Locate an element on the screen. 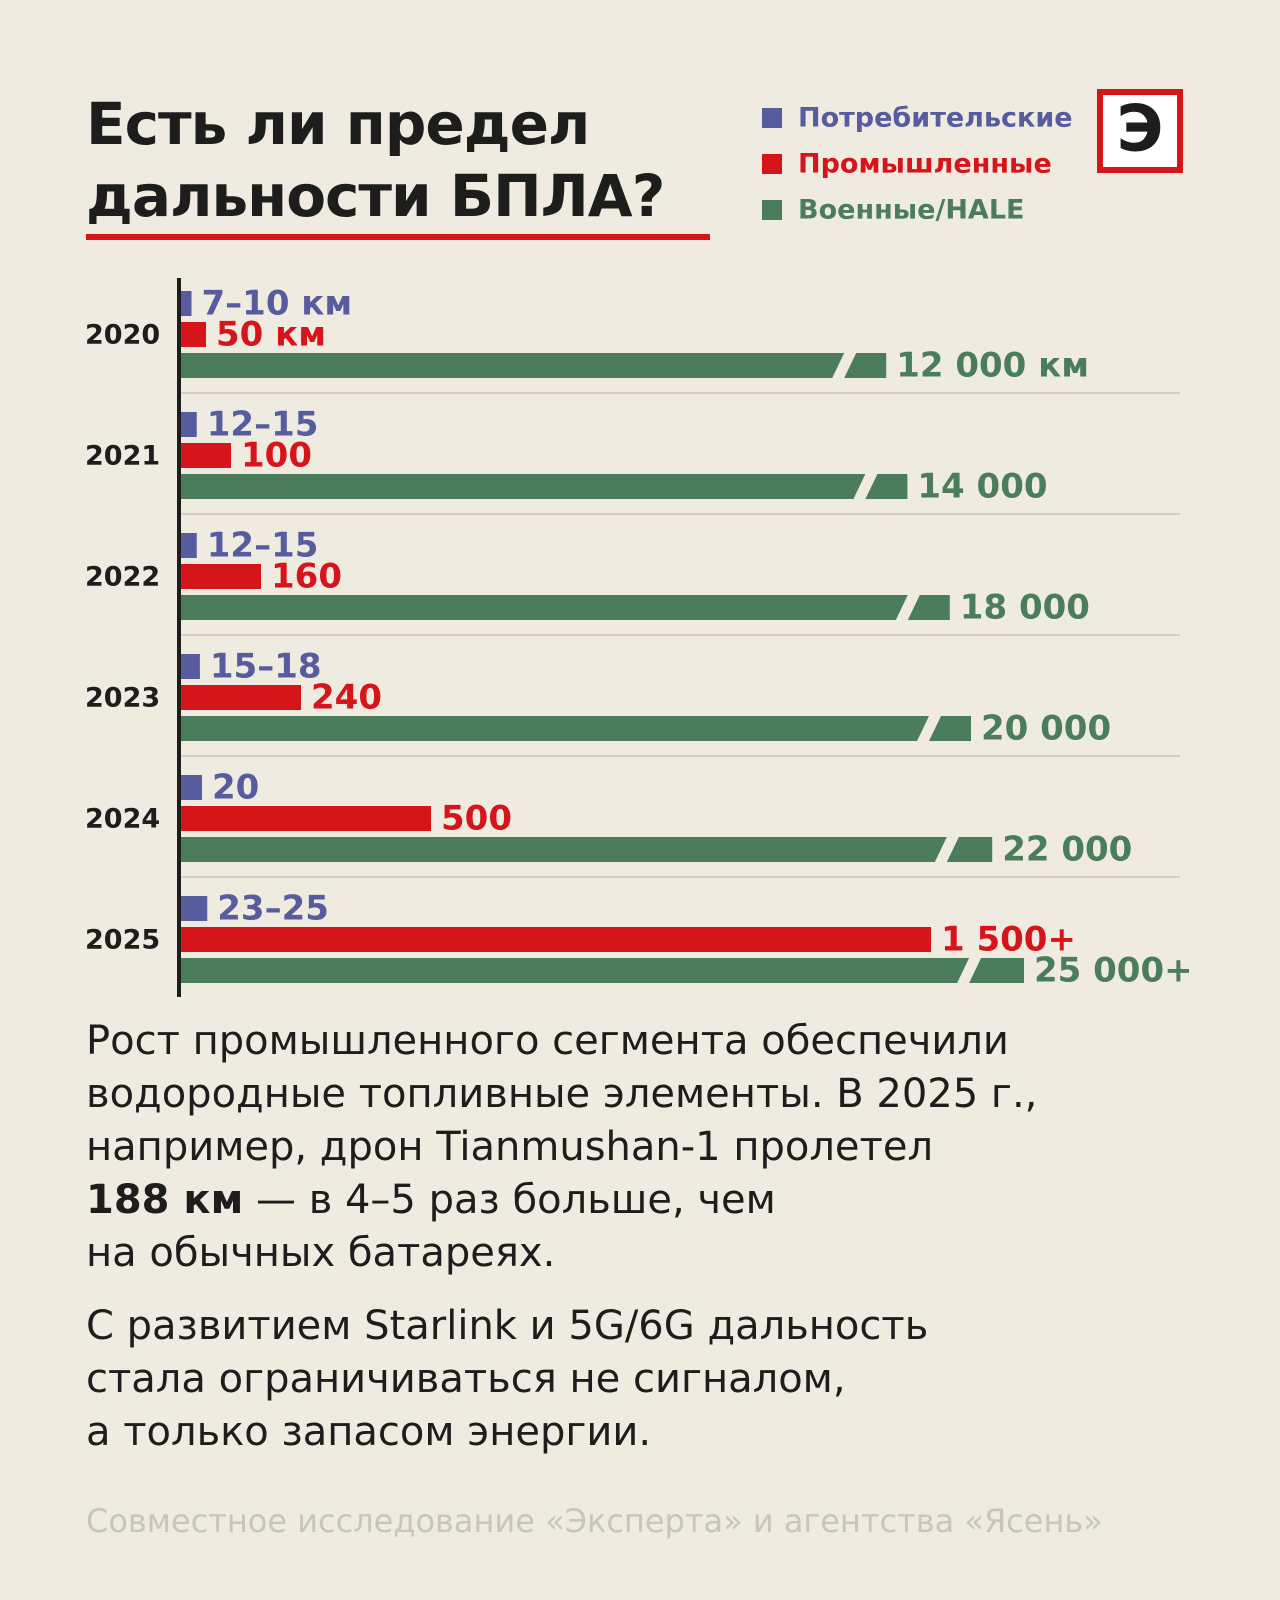 The width and height of the screenshot is (1280, 1600). value-label: 50 км is located at coordinates (271, 335).